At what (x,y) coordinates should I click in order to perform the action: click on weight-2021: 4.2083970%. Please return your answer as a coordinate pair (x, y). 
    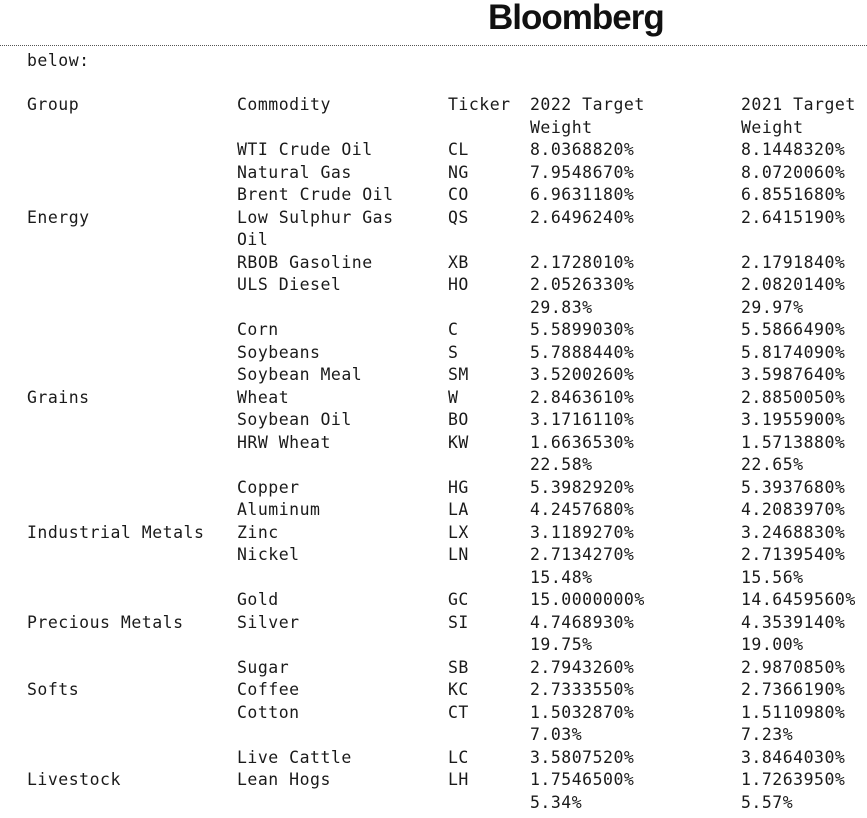
    Looking at the image, I should click on (793, 509).